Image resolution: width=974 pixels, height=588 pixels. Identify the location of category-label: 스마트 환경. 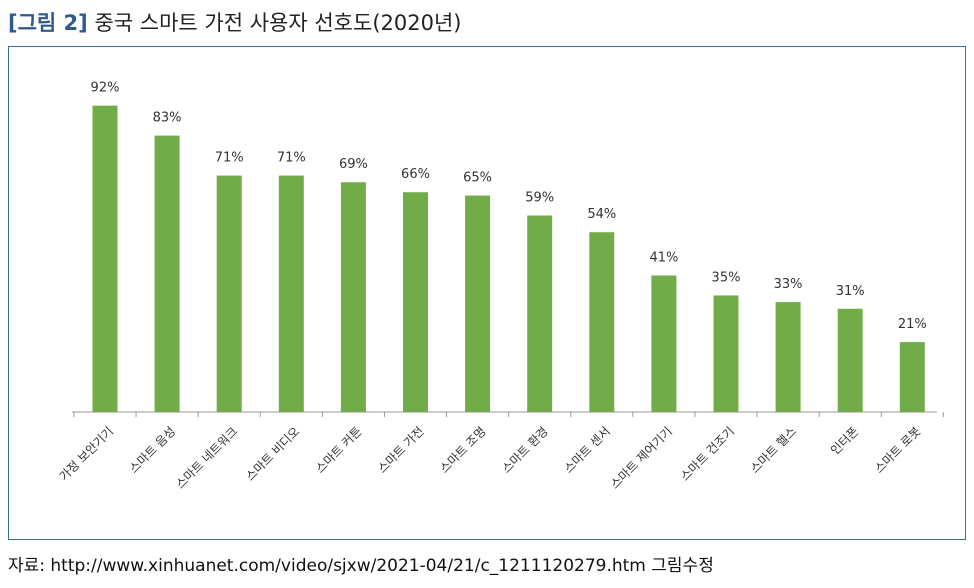
(525, 450).